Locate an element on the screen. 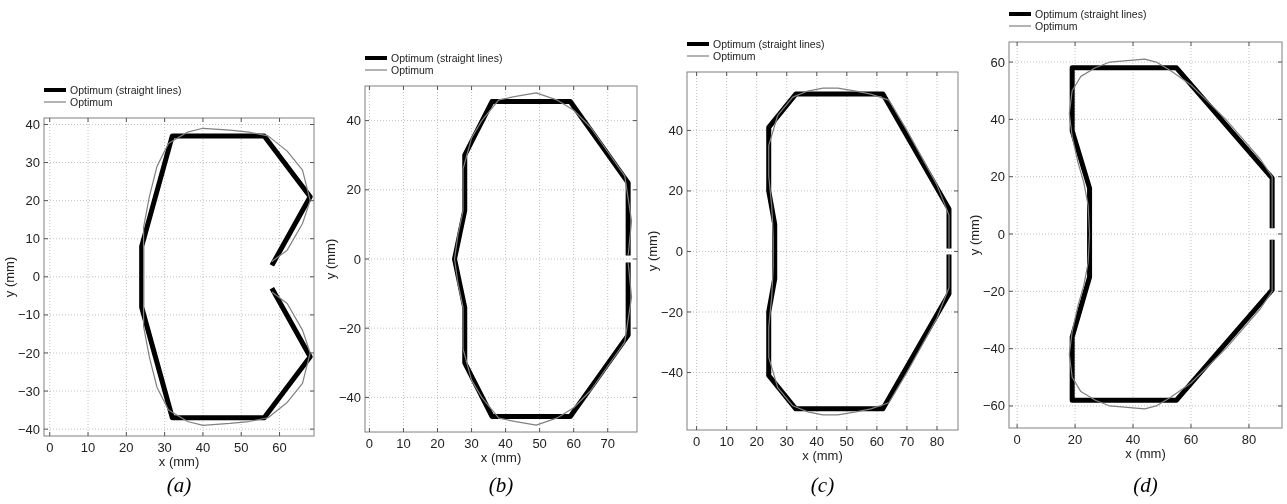  y-tick-label: −60 is located at coordinates (993, 406).